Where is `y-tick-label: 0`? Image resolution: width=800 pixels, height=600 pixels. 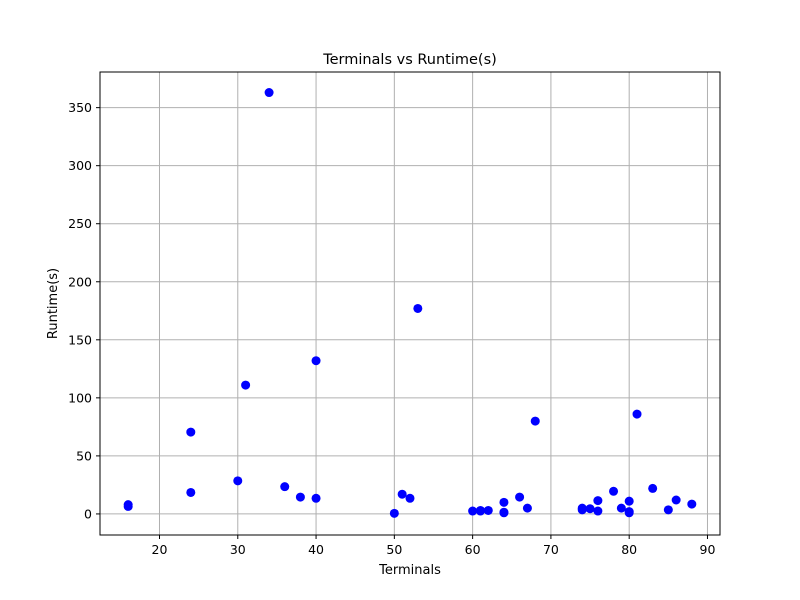 y-tick-label: 0 is located at coordinates (88, 513).